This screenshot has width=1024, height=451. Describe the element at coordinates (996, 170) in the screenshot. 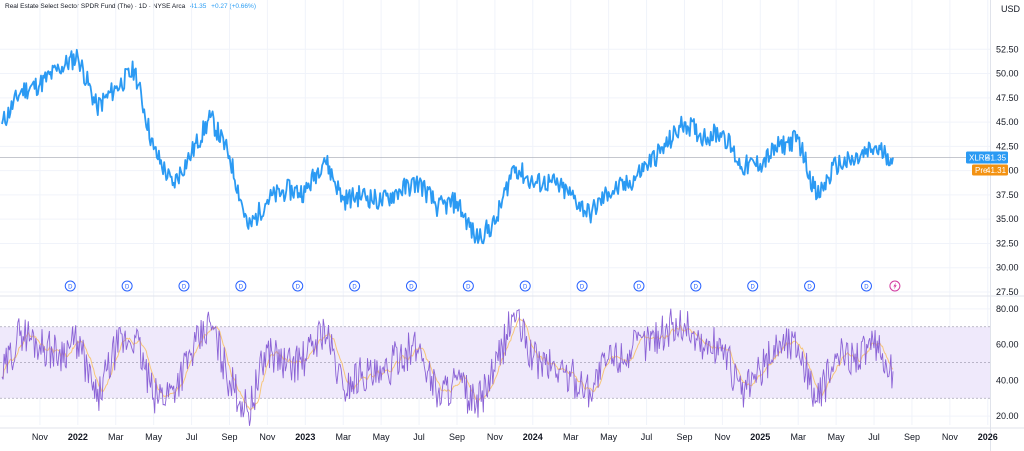

I see `pre-badge-value: 41.31` at that location.